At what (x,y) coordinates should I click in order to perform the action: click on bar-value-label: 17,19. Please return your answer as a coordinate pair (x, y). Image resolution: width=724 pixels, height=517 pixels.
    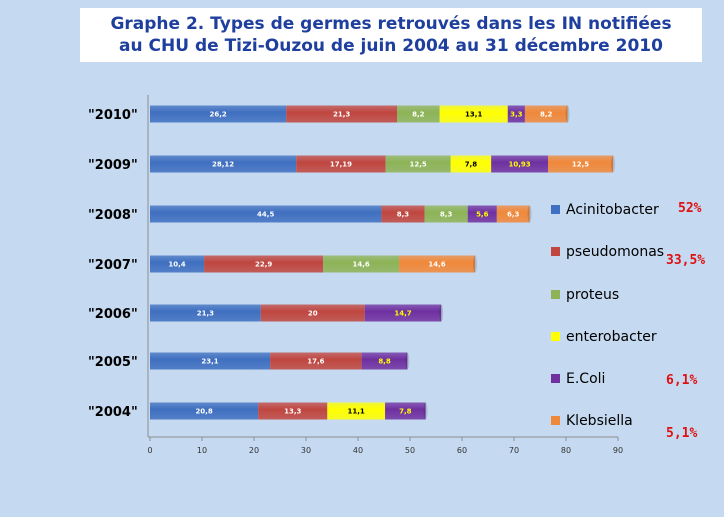
    Looking at the image, I should click on (341, 165).